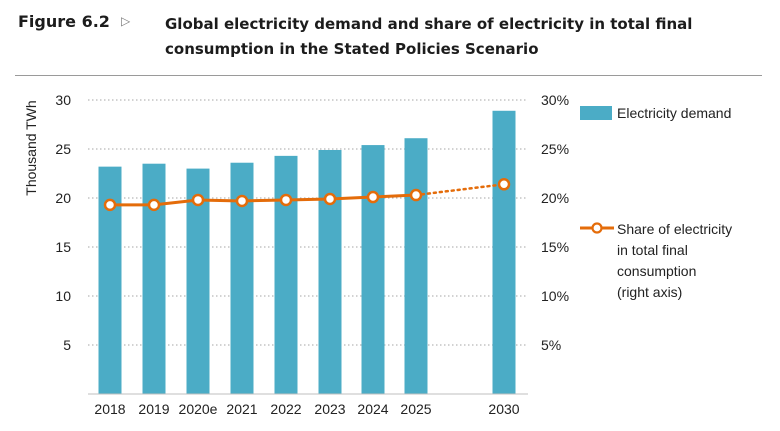 This screenshot has width=780, height=431. I want to click on x-tick-label: 2018, so click(109, 409).